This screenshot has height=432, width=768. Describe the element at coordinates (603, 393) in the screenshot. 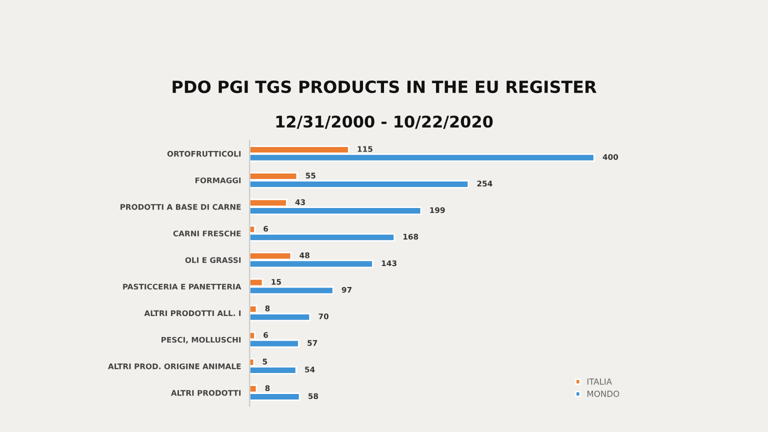

I see `legend-label: MONDO` at that location.